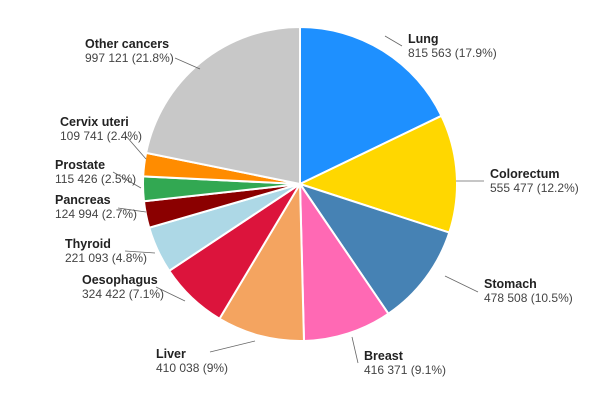 The height and width of the screenshot is (406, 600). What do you see at coordinates (170, 294) in the screenshot?
I see `leader-line-oesophagus` at bounding box center [170, 294].